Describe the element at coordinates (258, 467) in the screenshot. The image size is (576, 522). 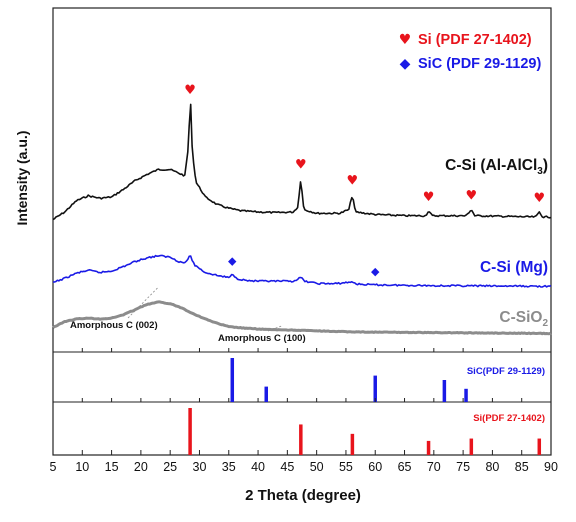
I see `x-tick-label-7: 40` at that location.